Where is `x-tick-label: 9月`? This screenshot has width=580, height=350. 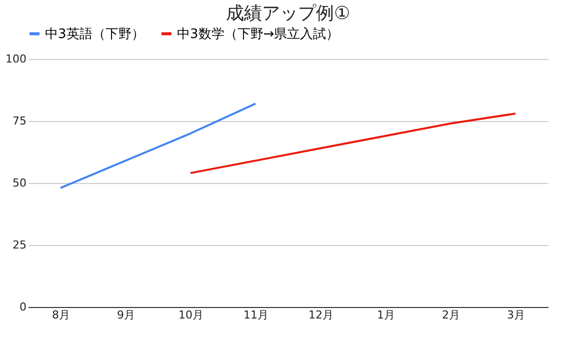 x-tick-label: 9月 is located at coordinates (126, 315).